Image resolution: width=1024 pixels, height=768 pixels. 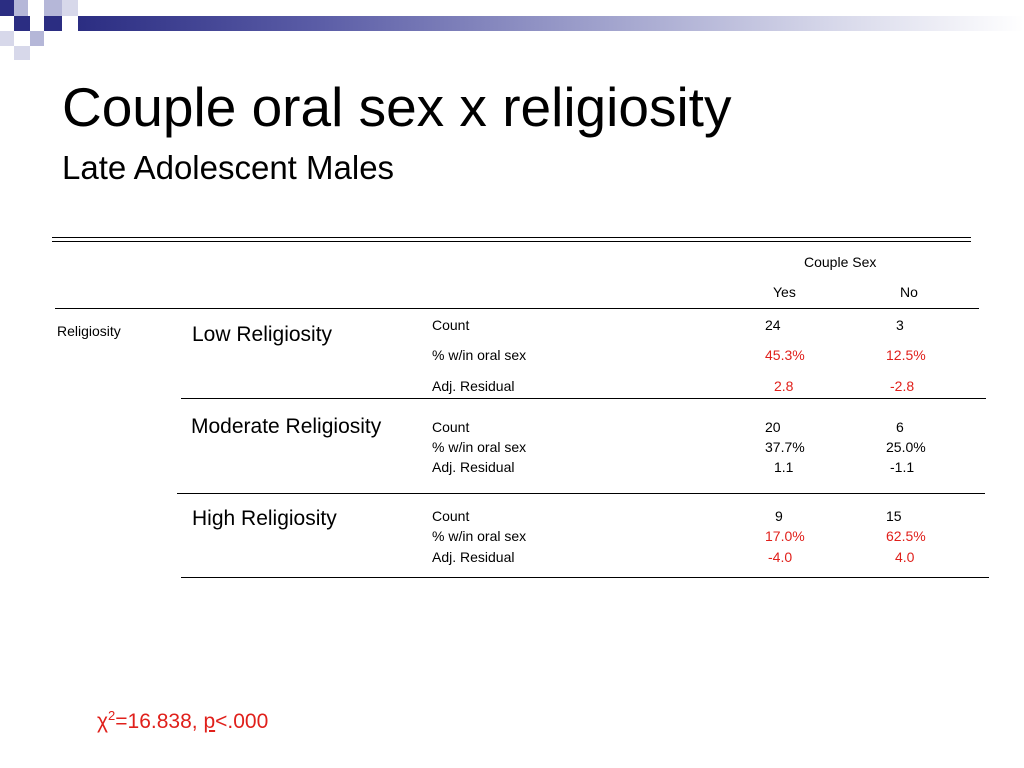 I want to click on cell-no: 15, so click(x=894, y=516).